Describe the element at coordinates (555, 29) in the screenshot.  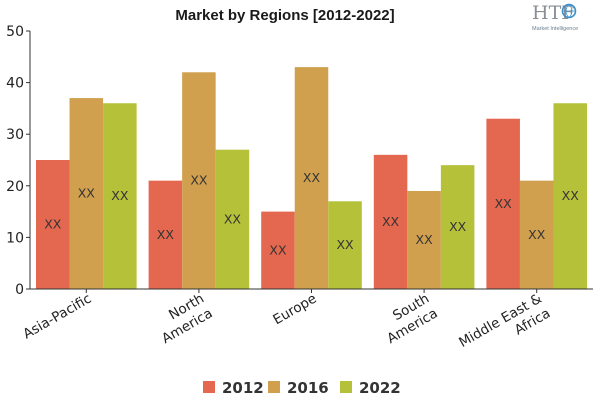
I see `logo-tagline: Market Intelligence` at that location.